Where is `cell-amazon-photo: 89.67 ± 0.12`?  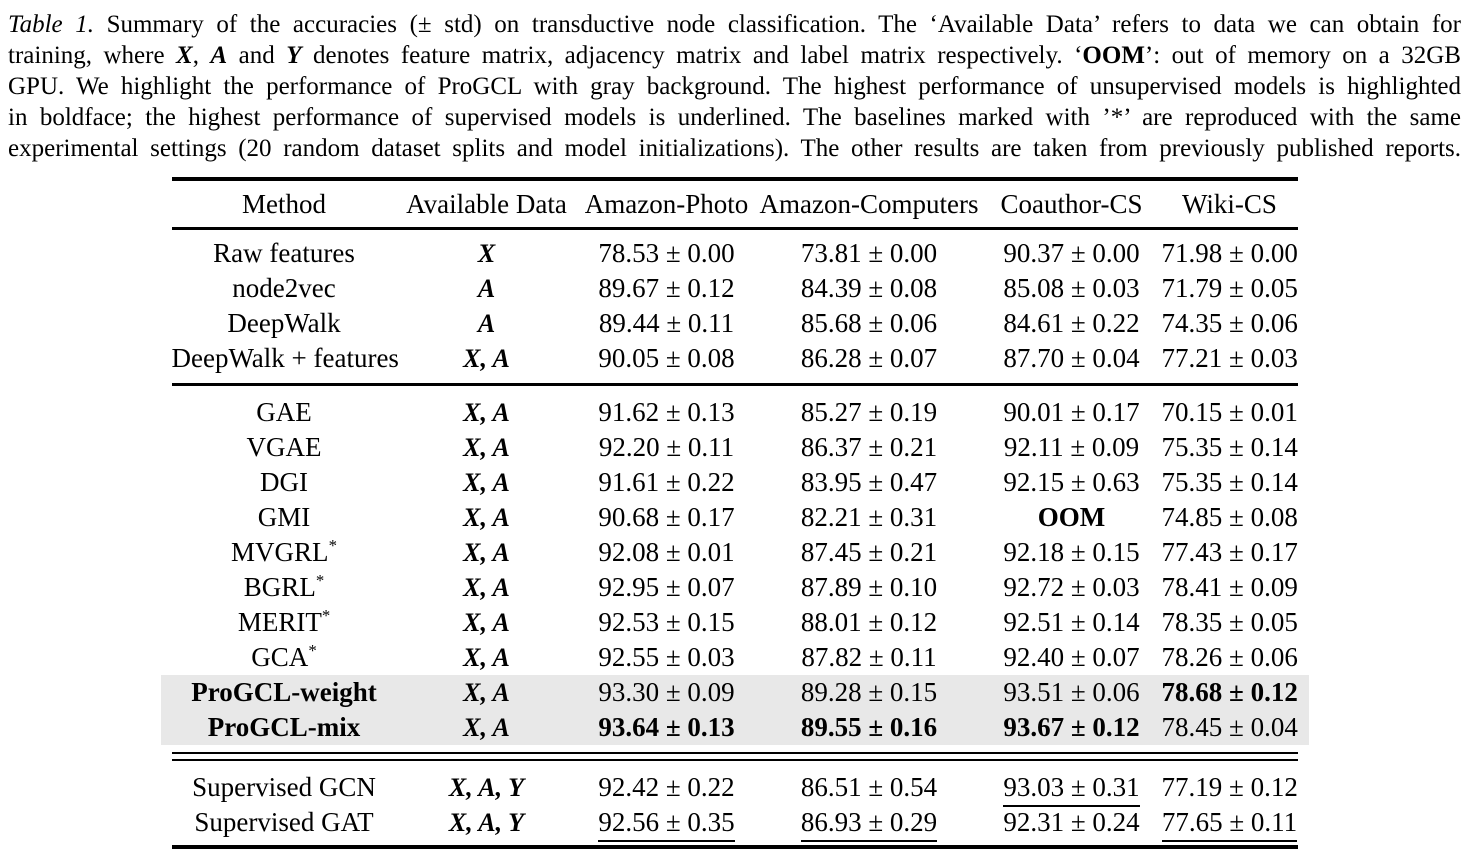 cell-amazon-photo: 89.67 ± 0.12 is located at coordinates (667, 288).